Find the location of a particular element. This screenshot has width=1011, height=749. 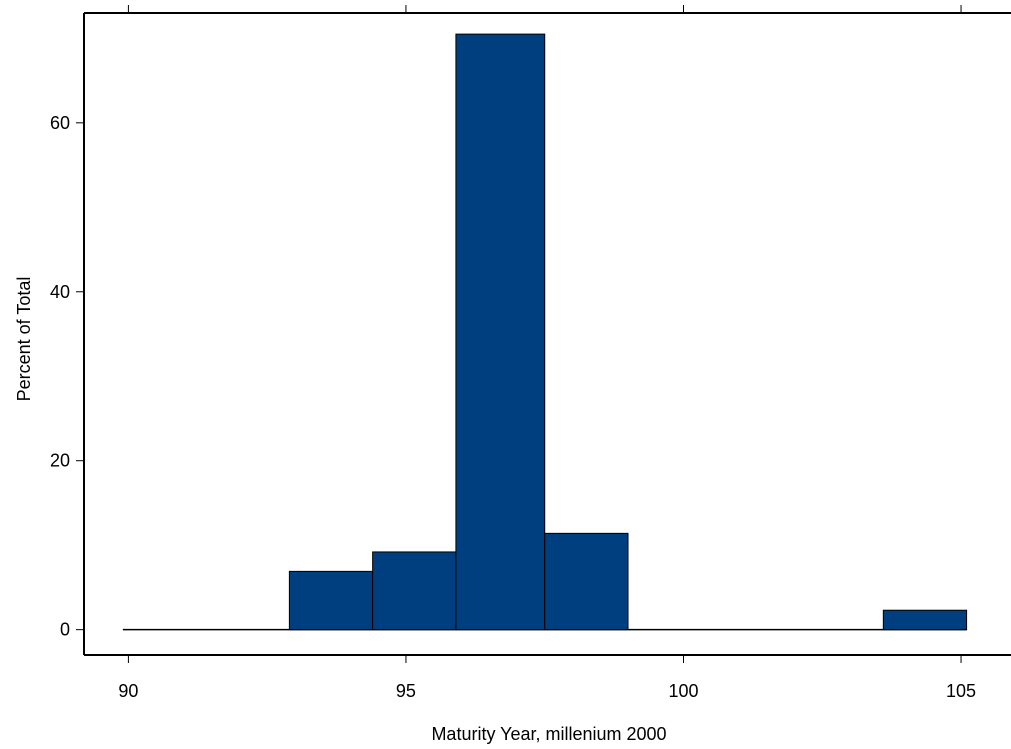

x-axis-title: Maturity Year, millenium 2000 is located at coordinates (548, 734).